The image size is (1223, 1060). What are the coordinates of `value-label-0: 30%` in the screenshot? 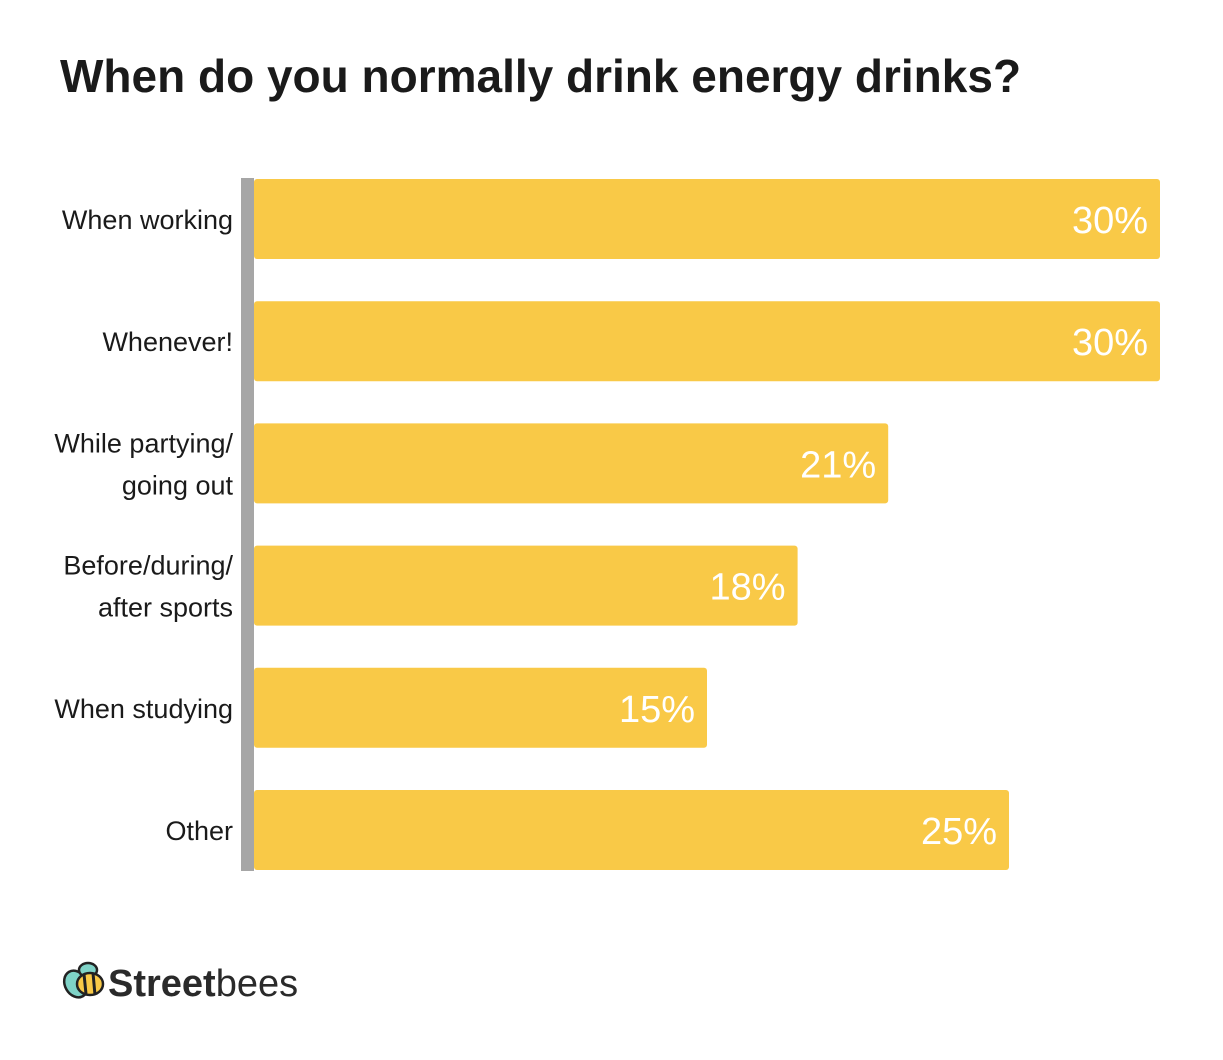 It's located at (1110, 221).